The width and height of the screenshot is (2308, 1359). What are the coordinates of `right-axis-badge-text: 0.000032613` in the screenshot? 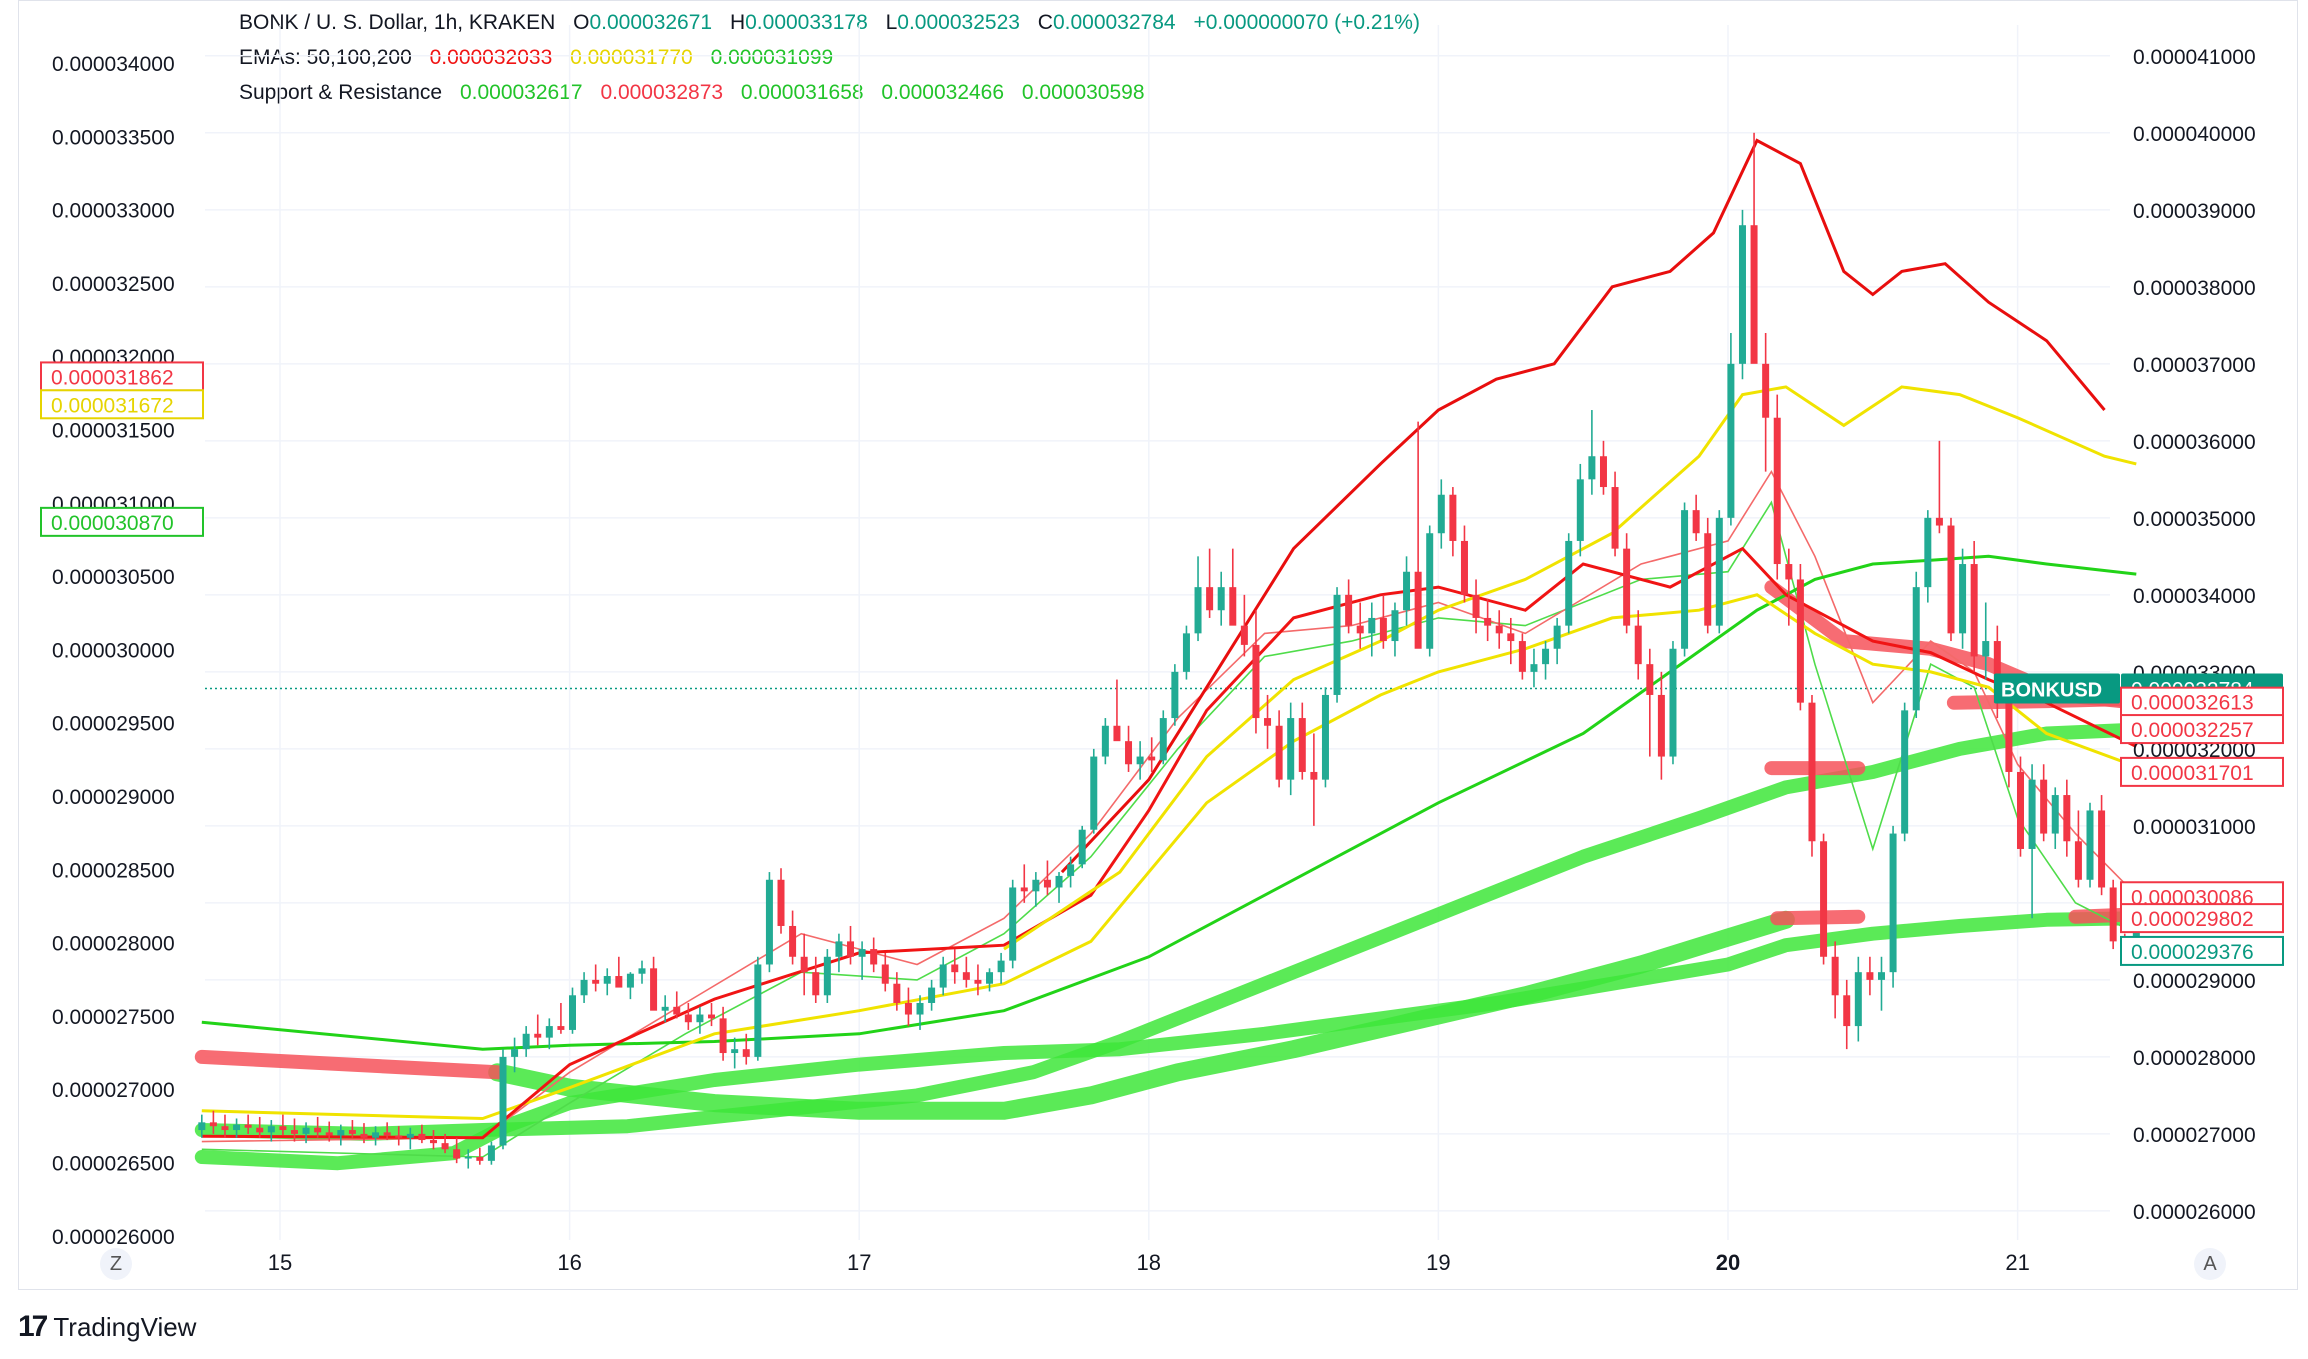 It's located at (2192, 703).